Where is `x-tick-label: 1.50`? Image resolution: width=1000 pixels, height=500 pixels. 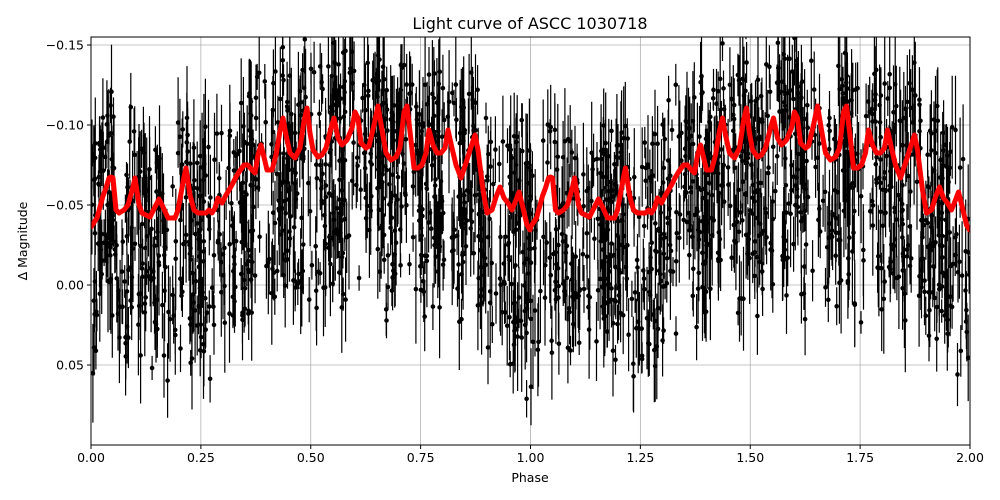 x-tick-label: 1.50 is located at coordinates (750, 457).